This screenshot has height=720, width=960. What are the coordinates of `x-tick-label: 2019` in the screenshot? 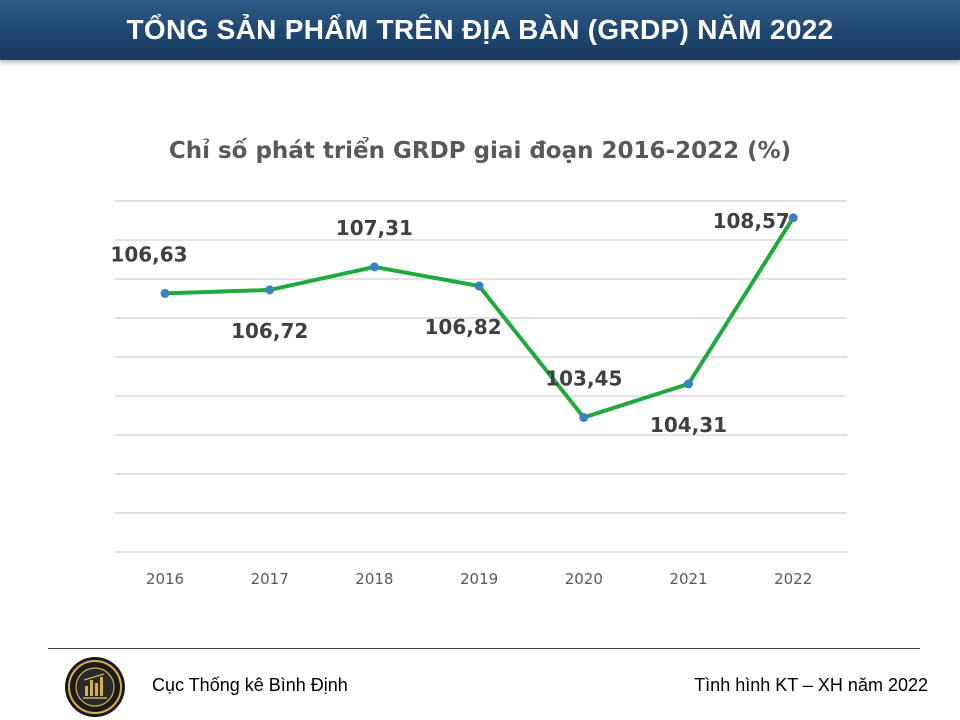 It's located at (479, 579).